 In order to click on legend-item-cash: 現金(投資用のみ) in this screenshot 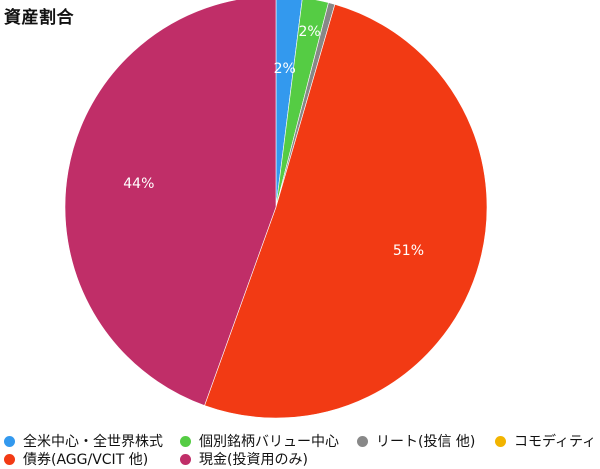, I will do `click(244, 459)`.